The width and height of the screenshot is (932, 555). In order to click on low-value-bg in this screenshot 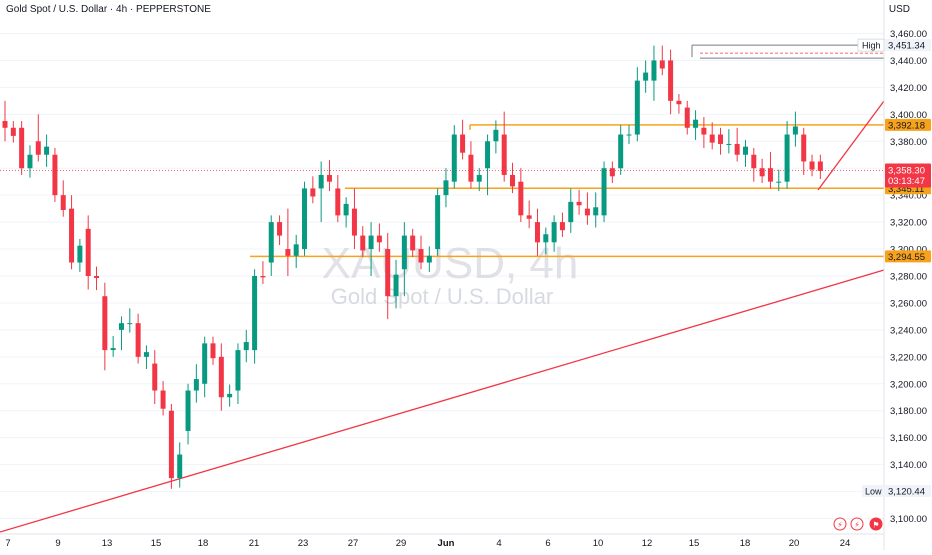, I will do `click(908, 490)`.